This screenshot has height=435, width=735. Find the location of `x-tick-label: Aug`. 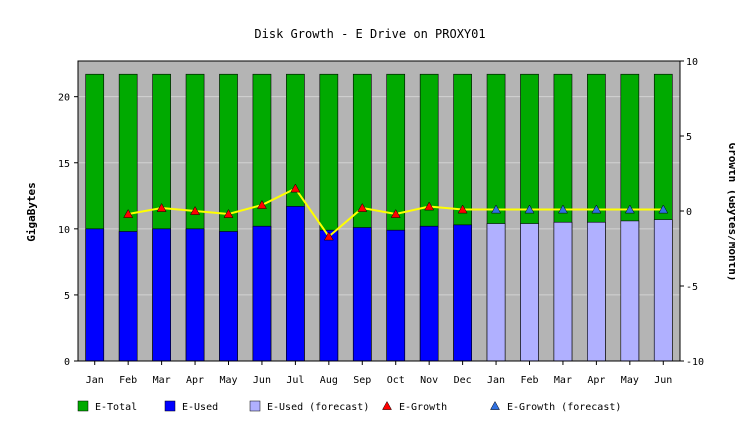

x-tick-label: Aug is located at coordinates (329, 380).